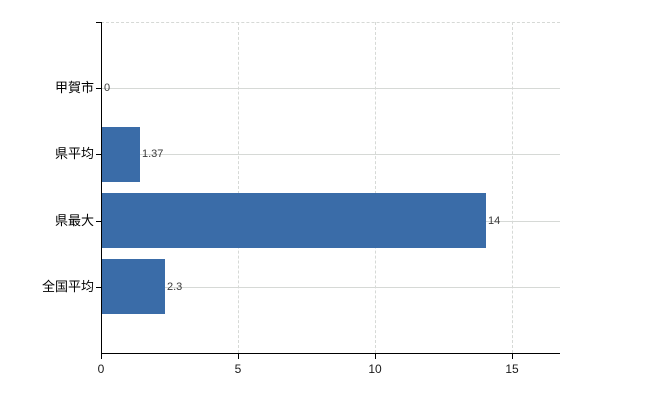  I want to click on x-tick-label: 15, so click(512, 369).